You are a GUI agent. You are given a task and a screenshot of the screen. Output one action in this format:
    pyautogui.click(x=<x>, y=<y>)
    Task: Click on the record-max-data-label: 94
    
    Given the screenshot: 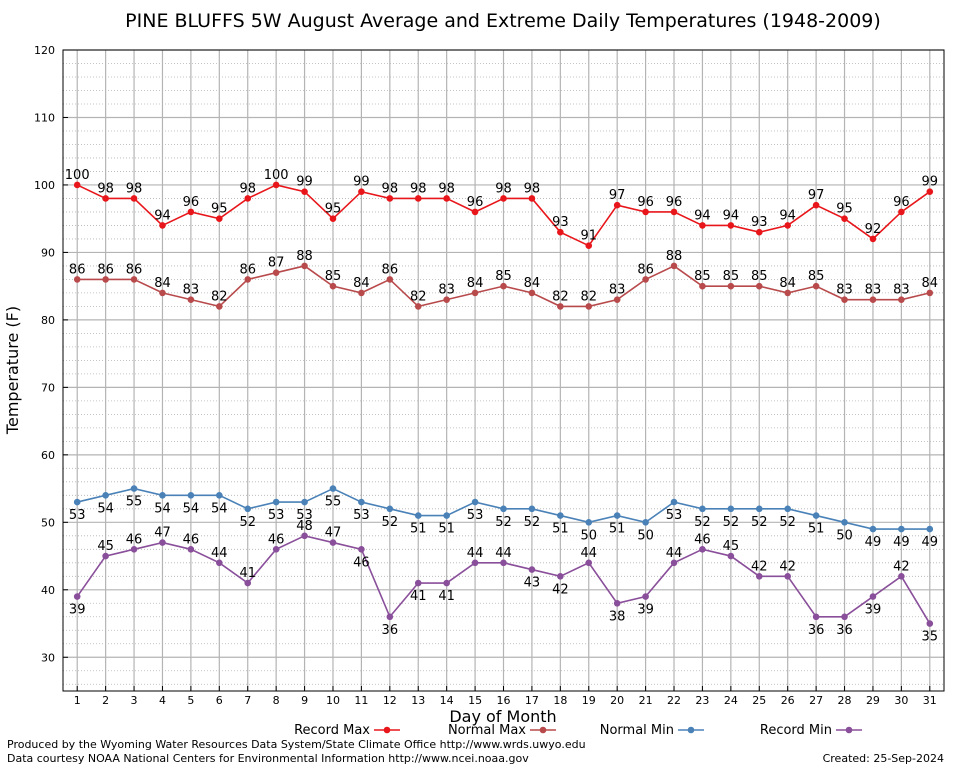 What is the action you would take?
    pyautogui.click(x=702, y=215)
    